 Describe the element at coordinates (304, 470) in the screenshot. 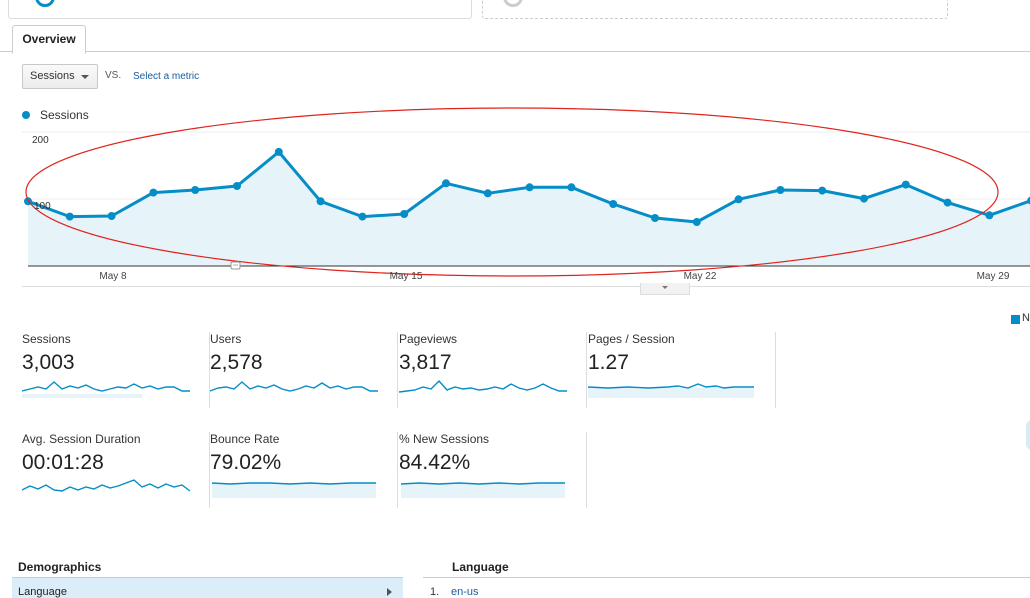

I see `scorecard-bounce-rate: Bounce Rate 79.02%` at that location.